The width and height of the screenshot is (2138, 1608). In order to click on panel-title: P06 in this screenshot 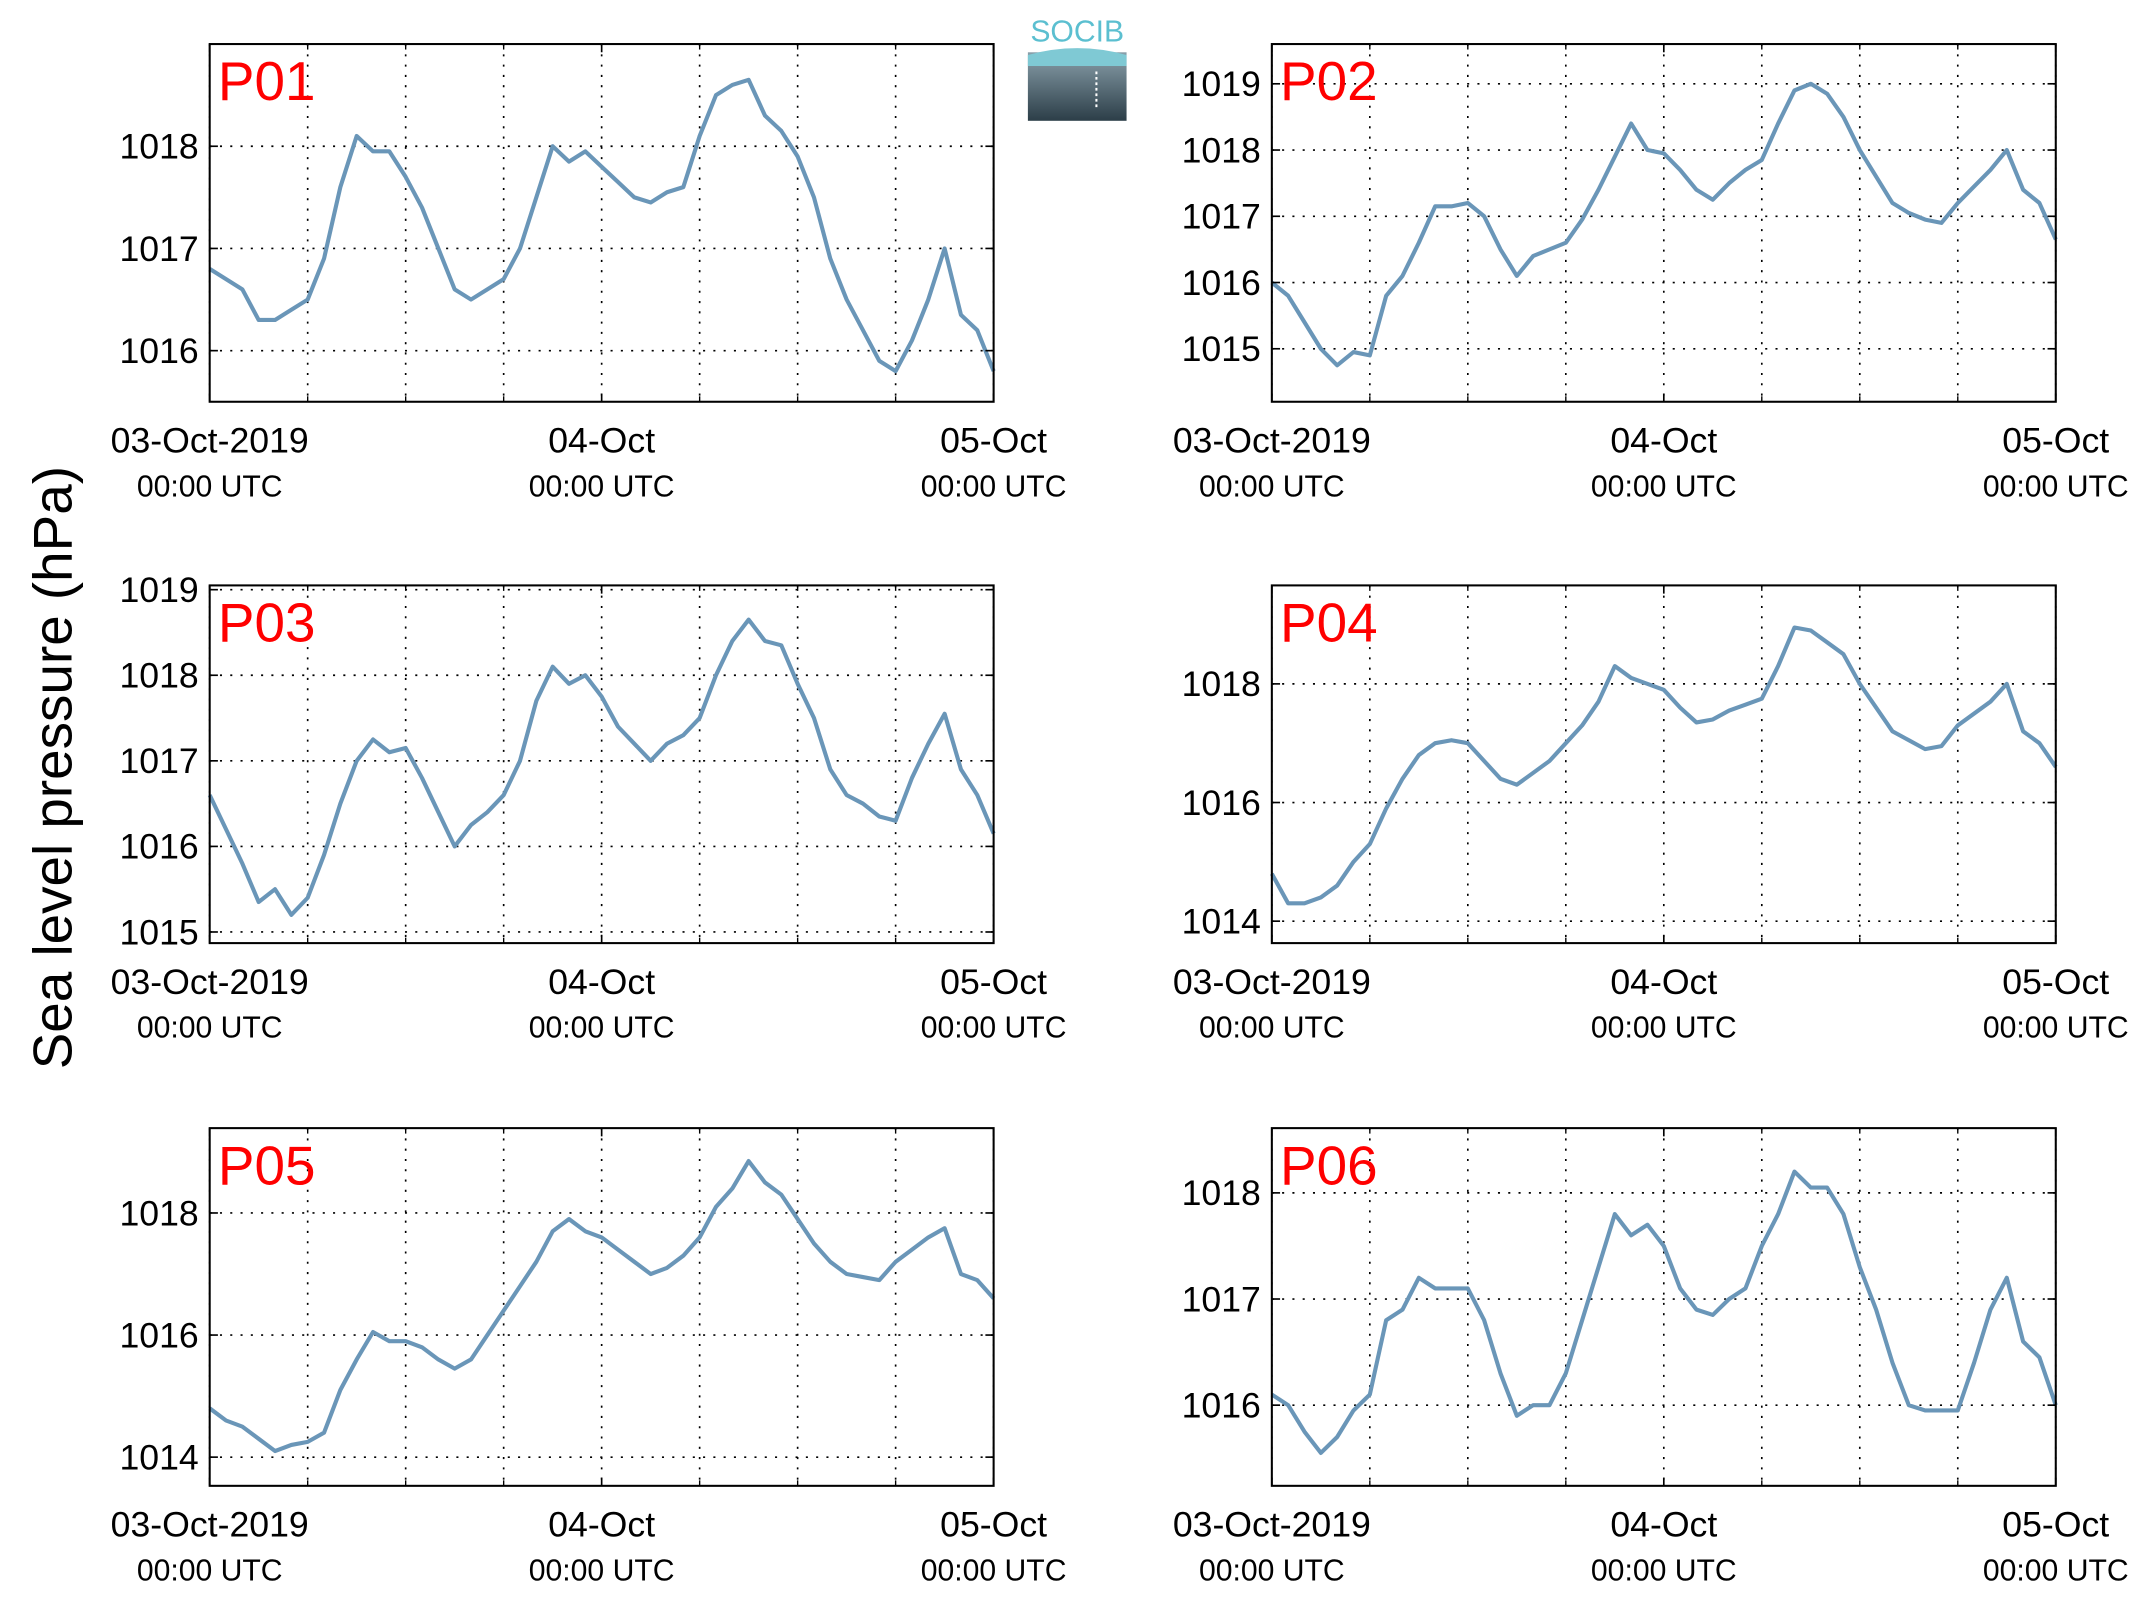, I will do `click(1329, 1165)`.